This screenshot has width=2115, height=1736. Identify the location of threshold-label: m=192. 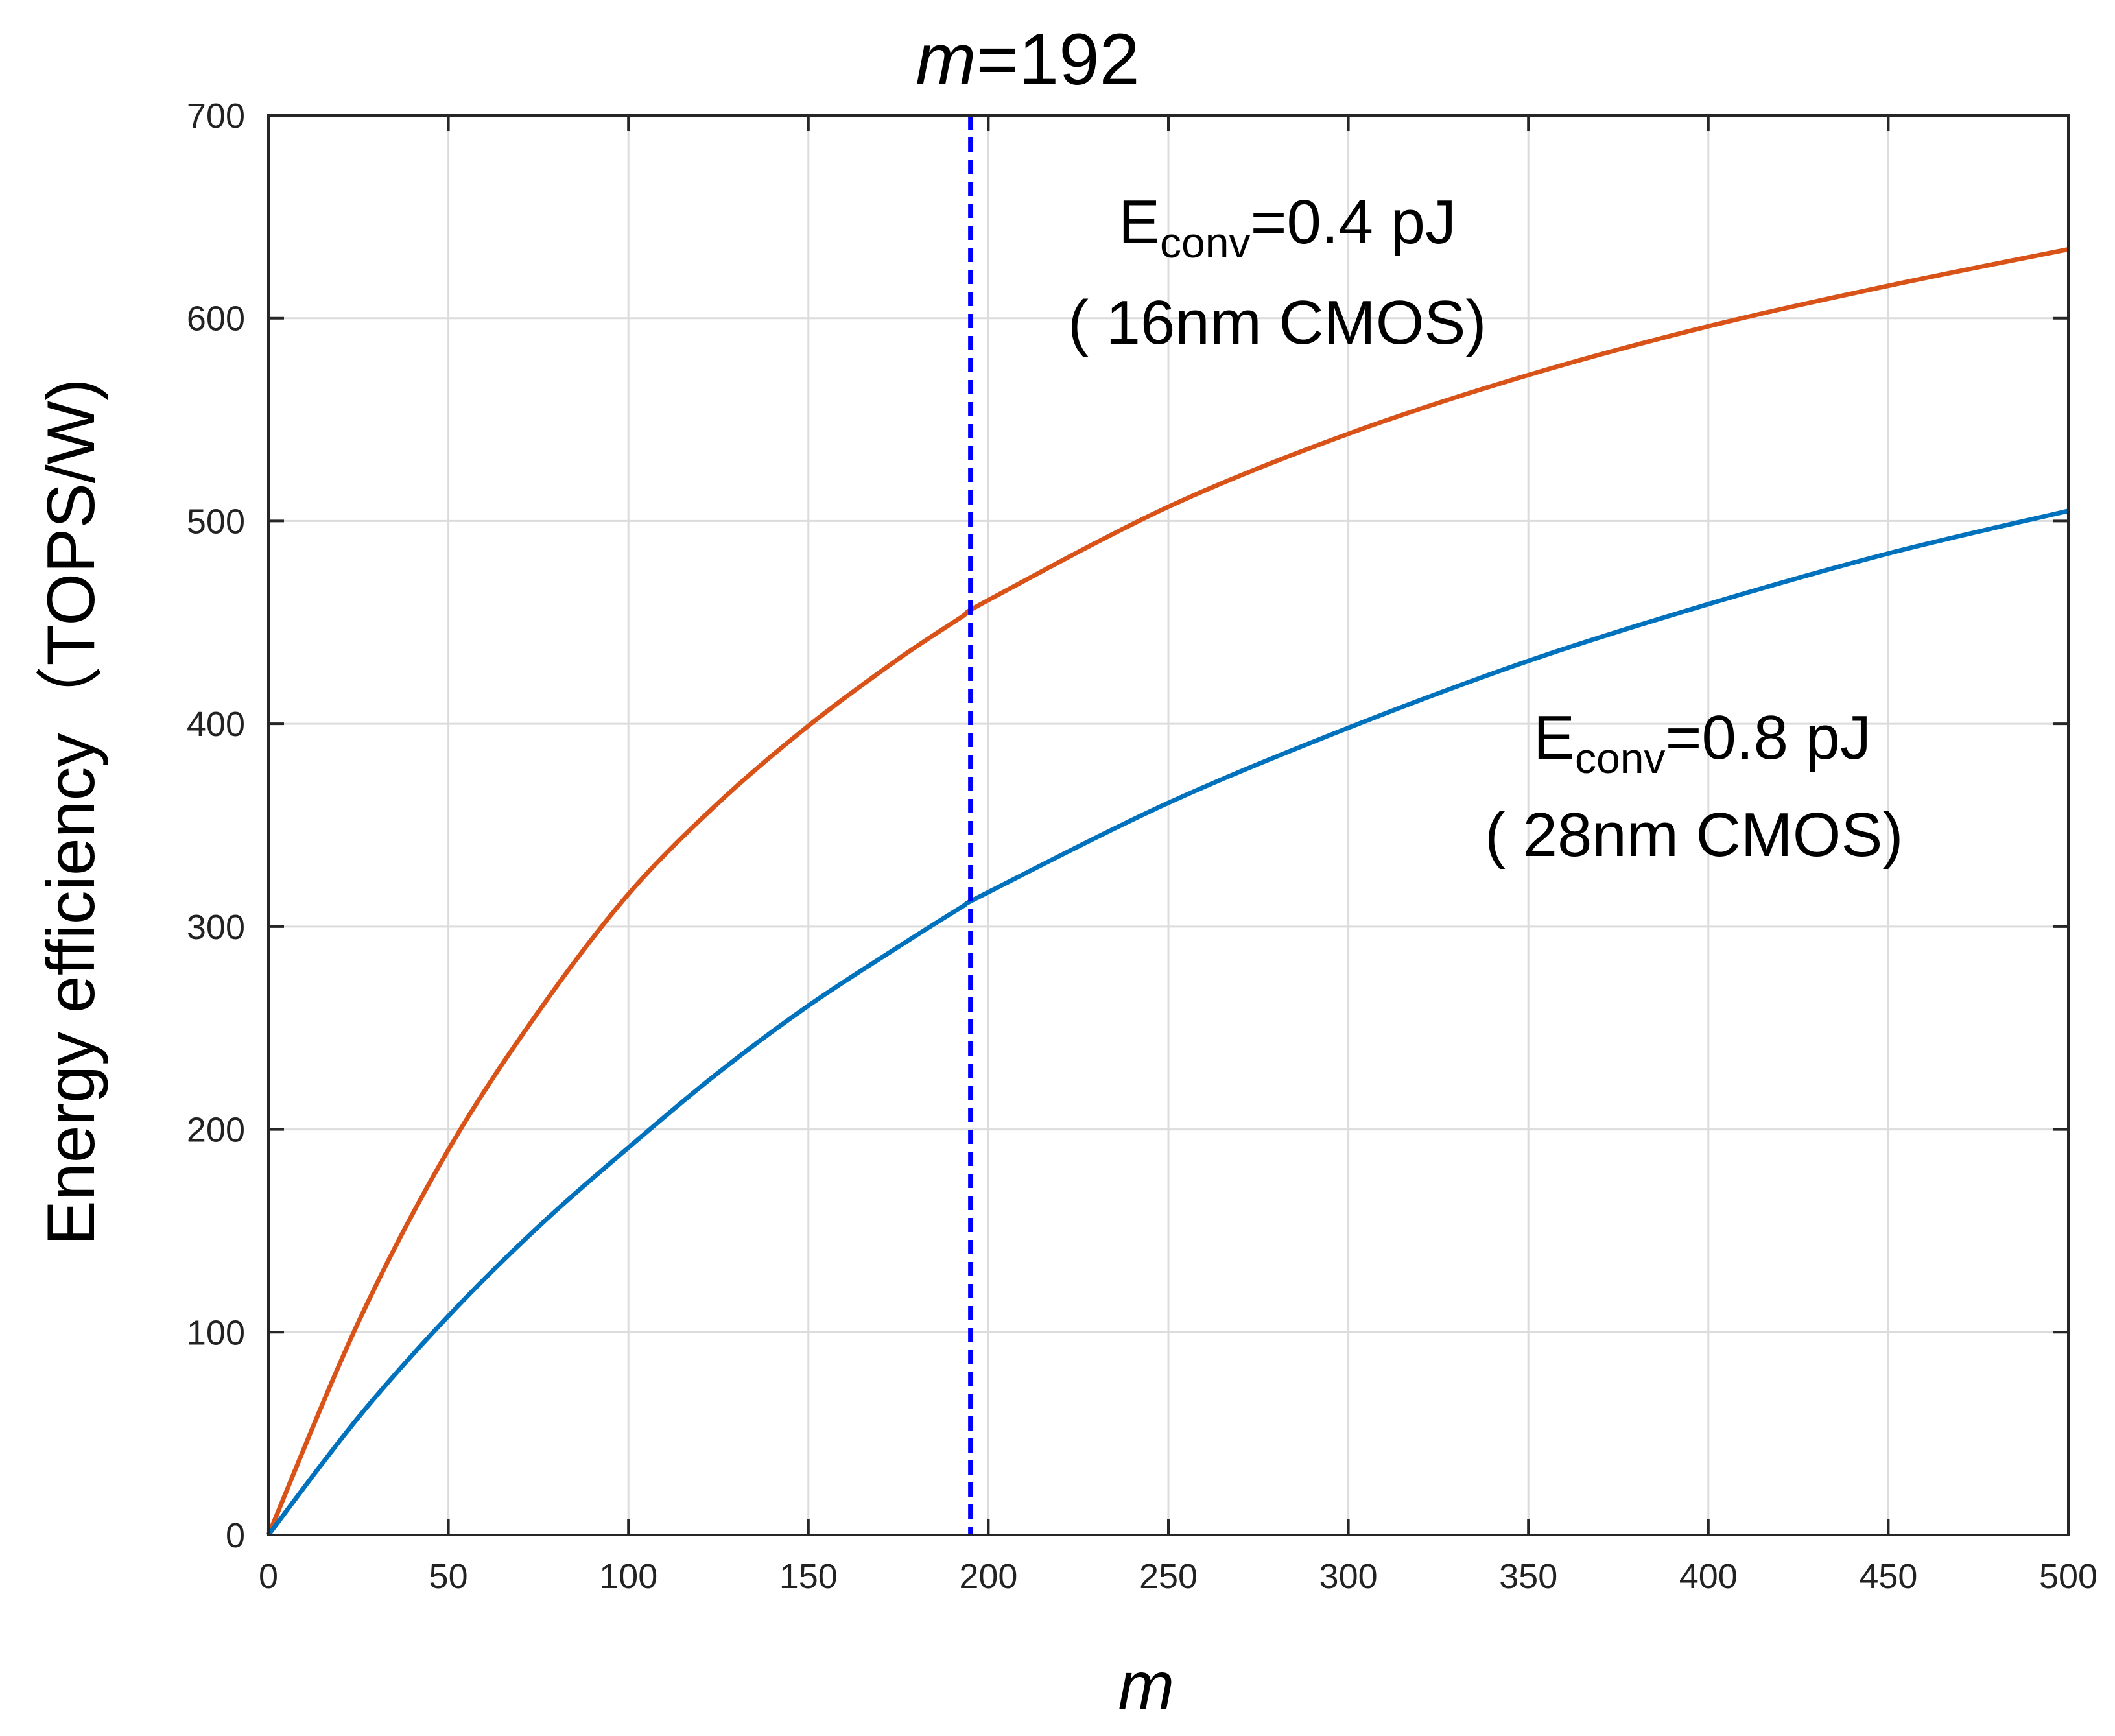
(1028, 59).